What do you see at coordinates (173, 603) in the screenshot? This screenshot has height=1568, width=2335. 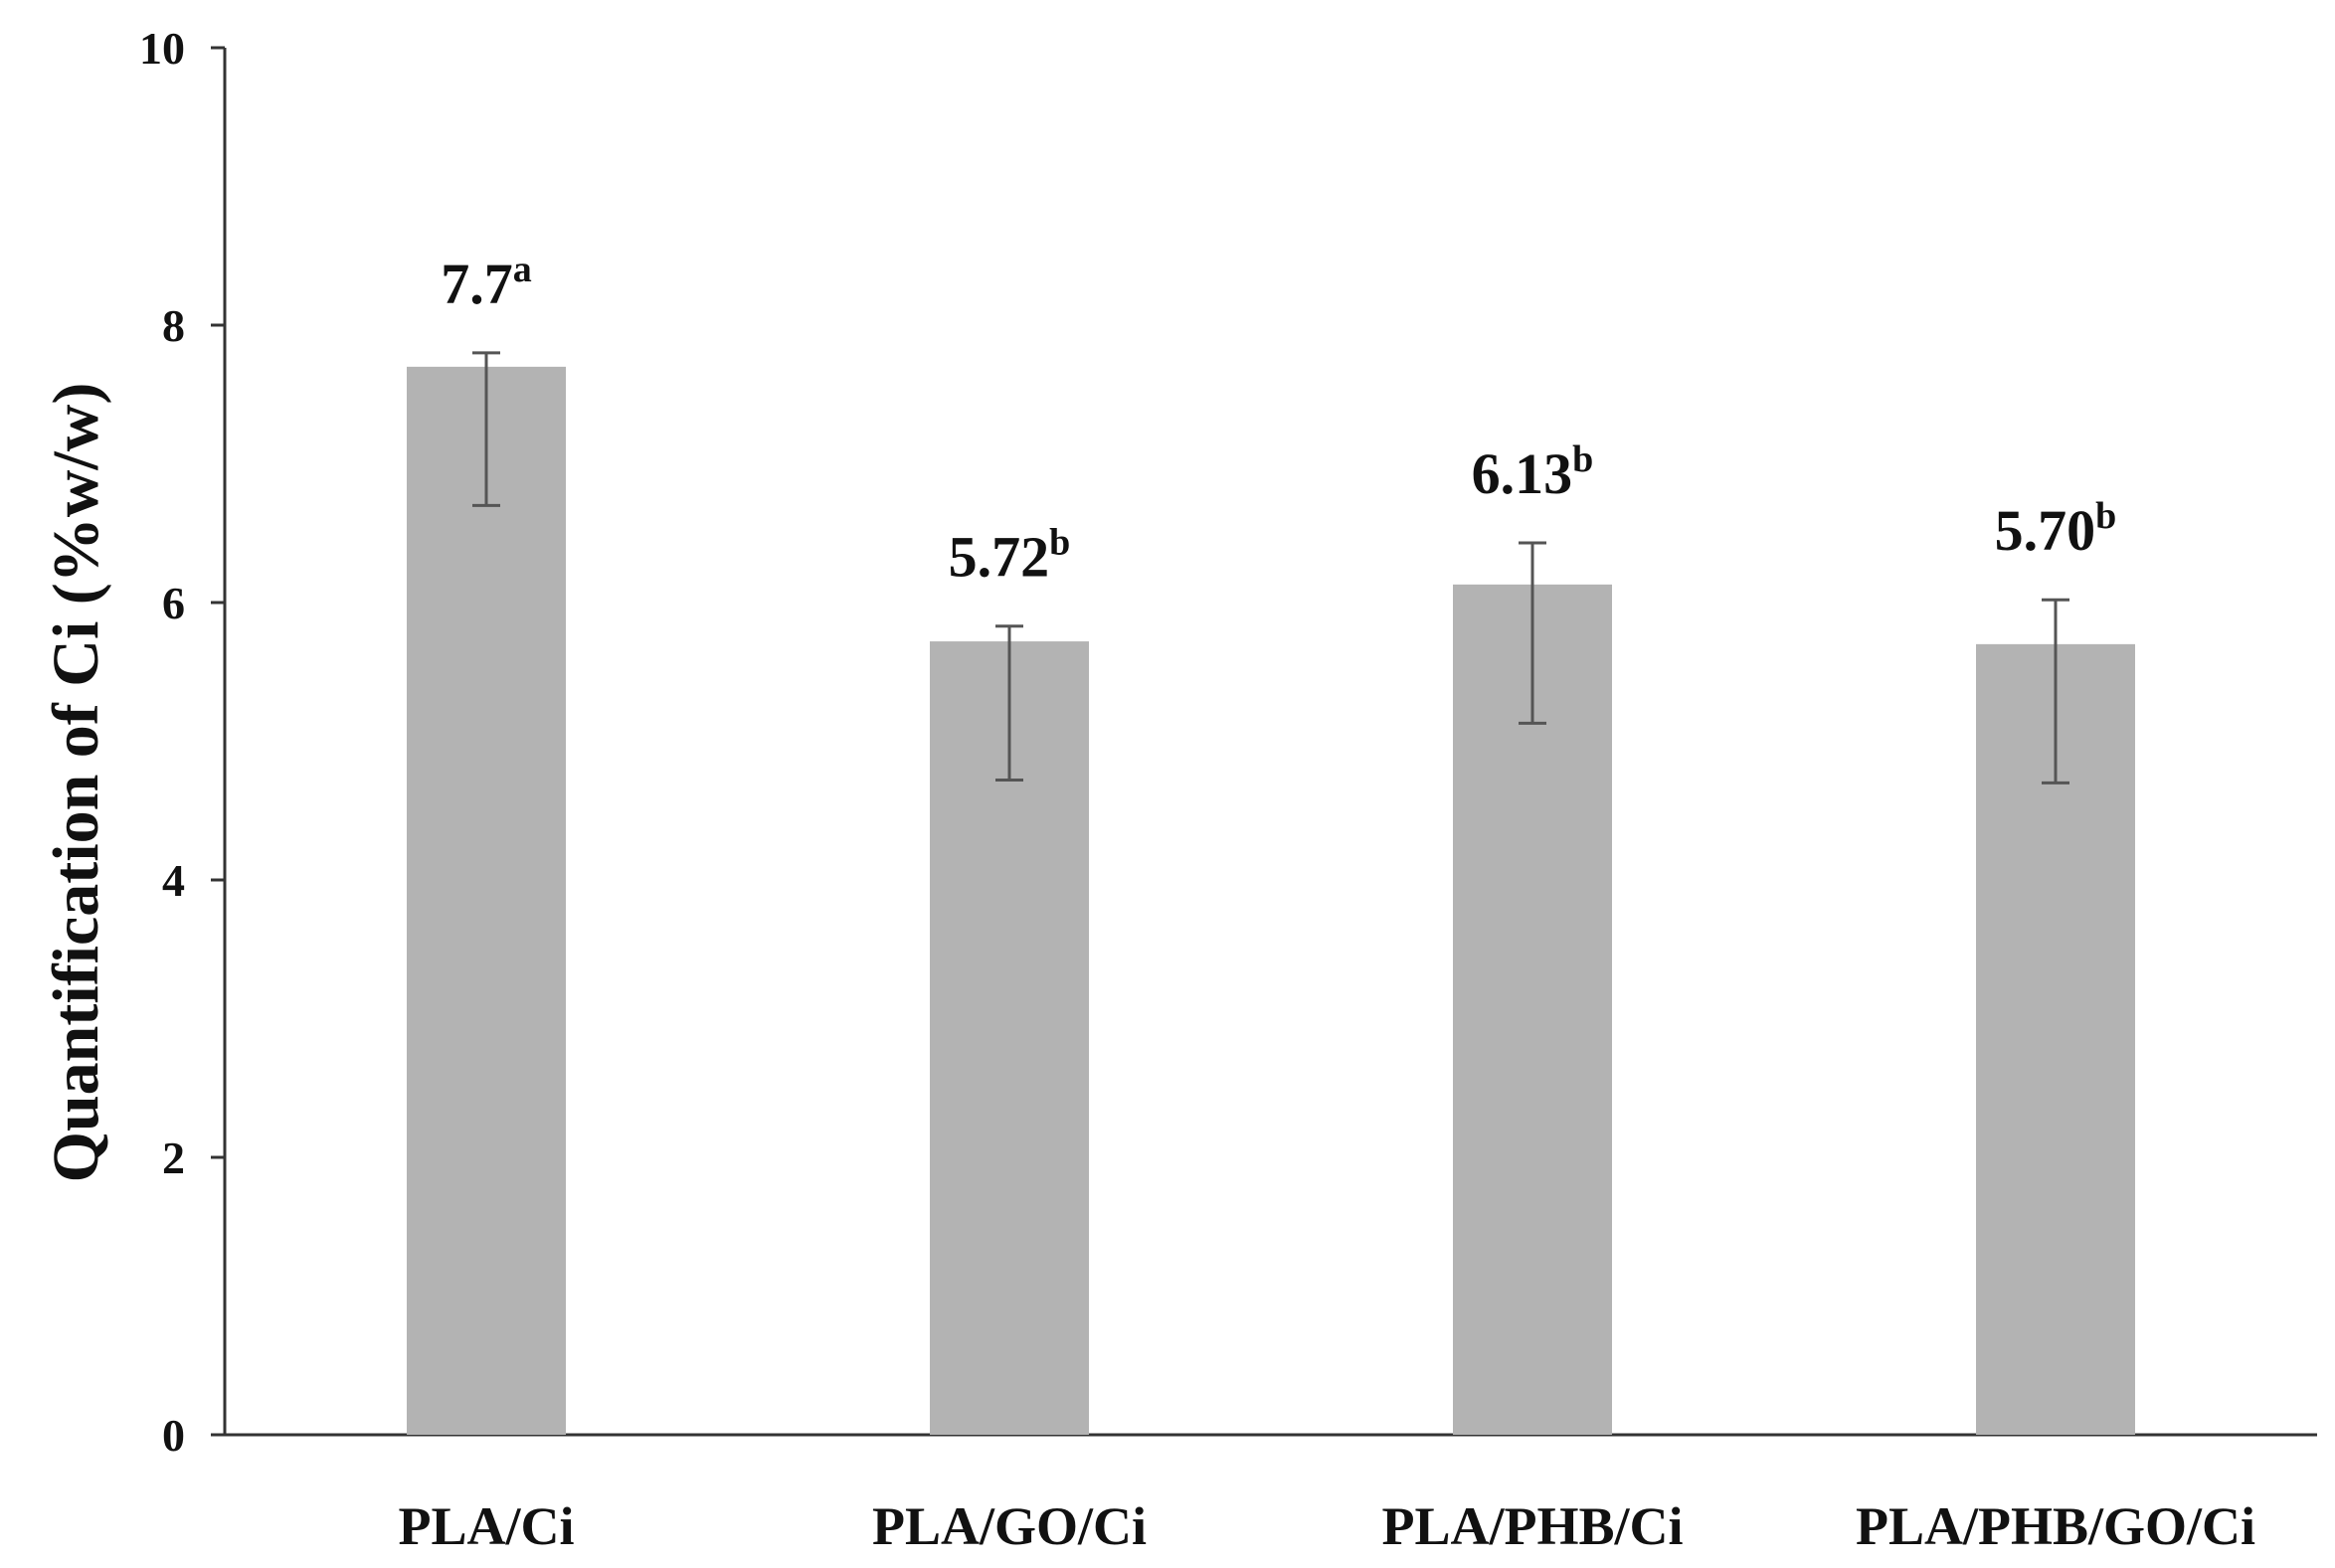 I see `y-tick-label: 6` at bounding box center [173, 603].